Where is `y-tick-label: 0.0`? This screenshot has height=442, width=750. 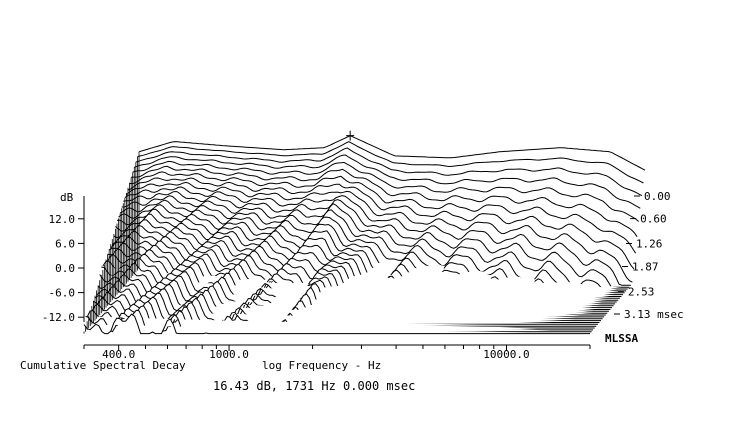
y-tick-label: 0.0 is located at coordinates (65, 268).